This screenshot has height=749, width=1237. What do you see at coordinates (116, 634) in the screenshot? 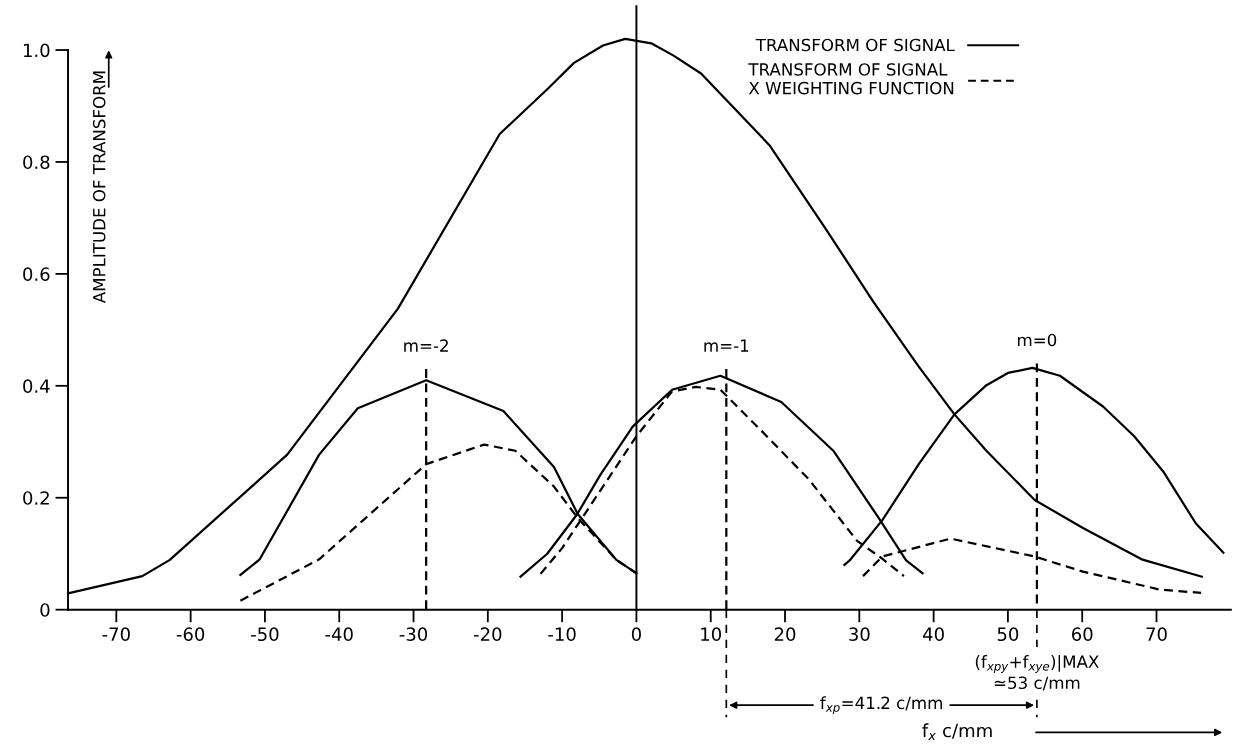
I see `x-tick-label: -70` at bounding box center [116, 634].